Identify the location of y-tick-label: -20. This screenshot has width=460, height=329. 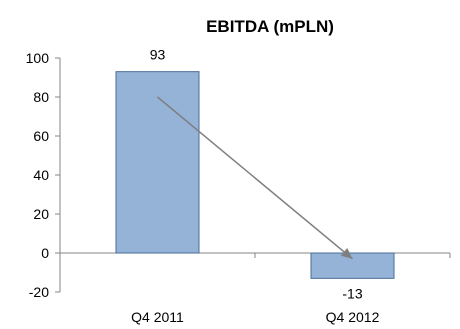
(39, 292).